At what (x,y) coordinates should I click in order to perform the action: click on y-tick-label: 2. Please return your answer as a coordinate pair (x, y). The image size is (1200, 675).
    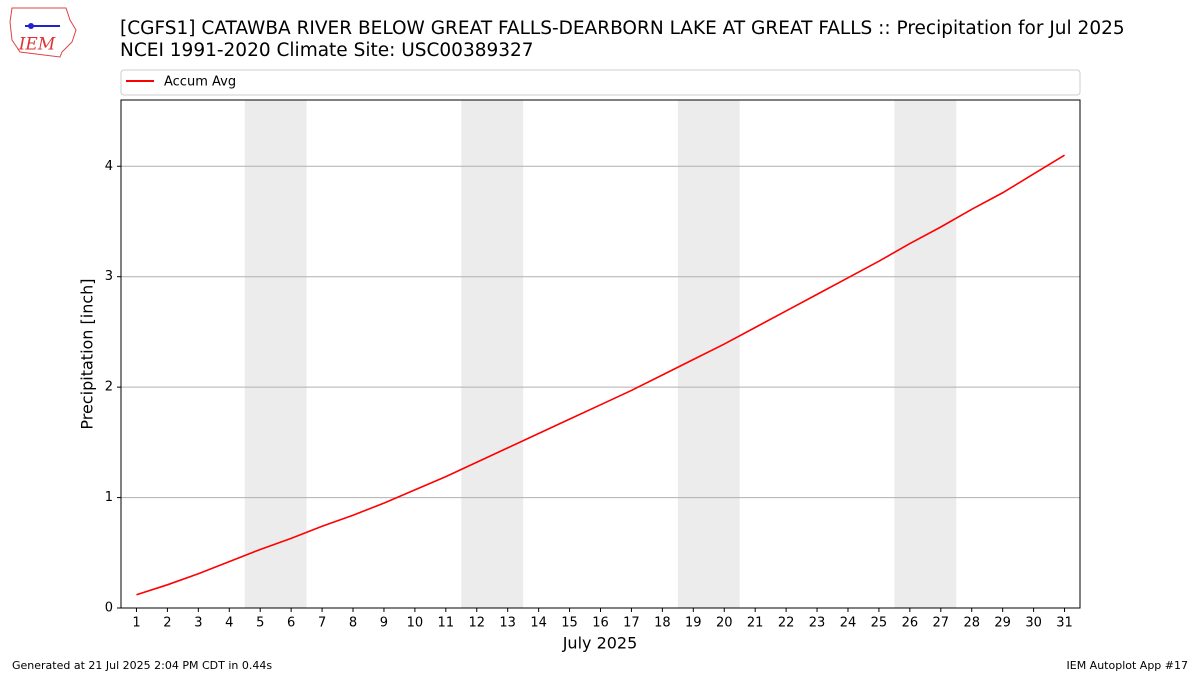
    Looking at the image, I should click on (109, 387).